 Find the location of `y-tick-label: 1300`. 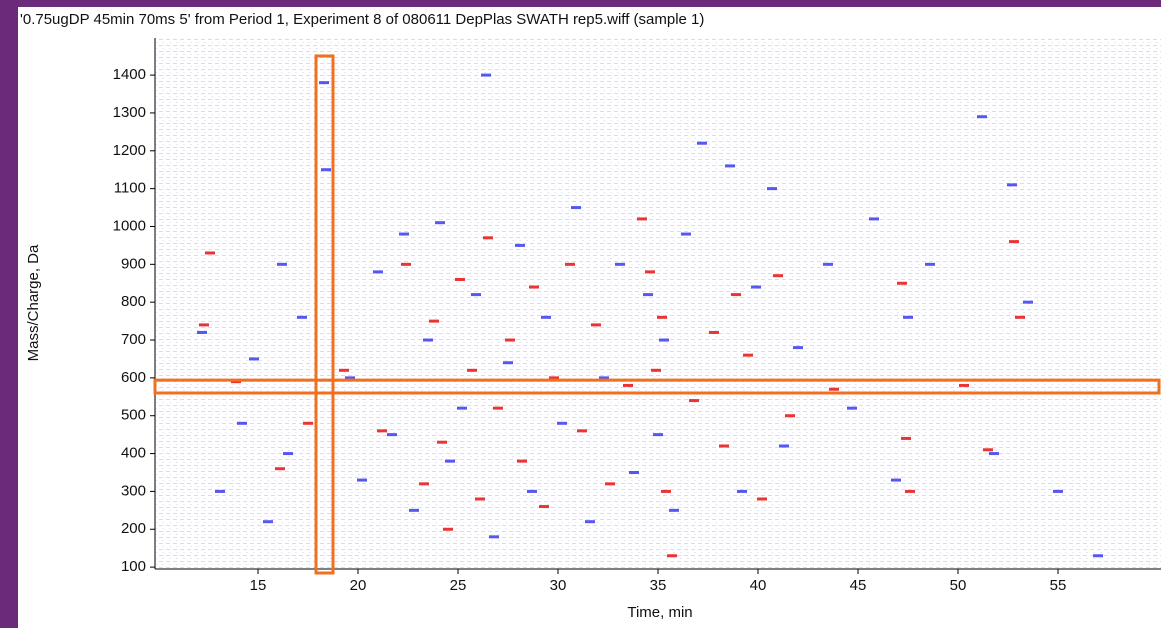

y-tick-label: 1300 is located at coordinates (129, 112).